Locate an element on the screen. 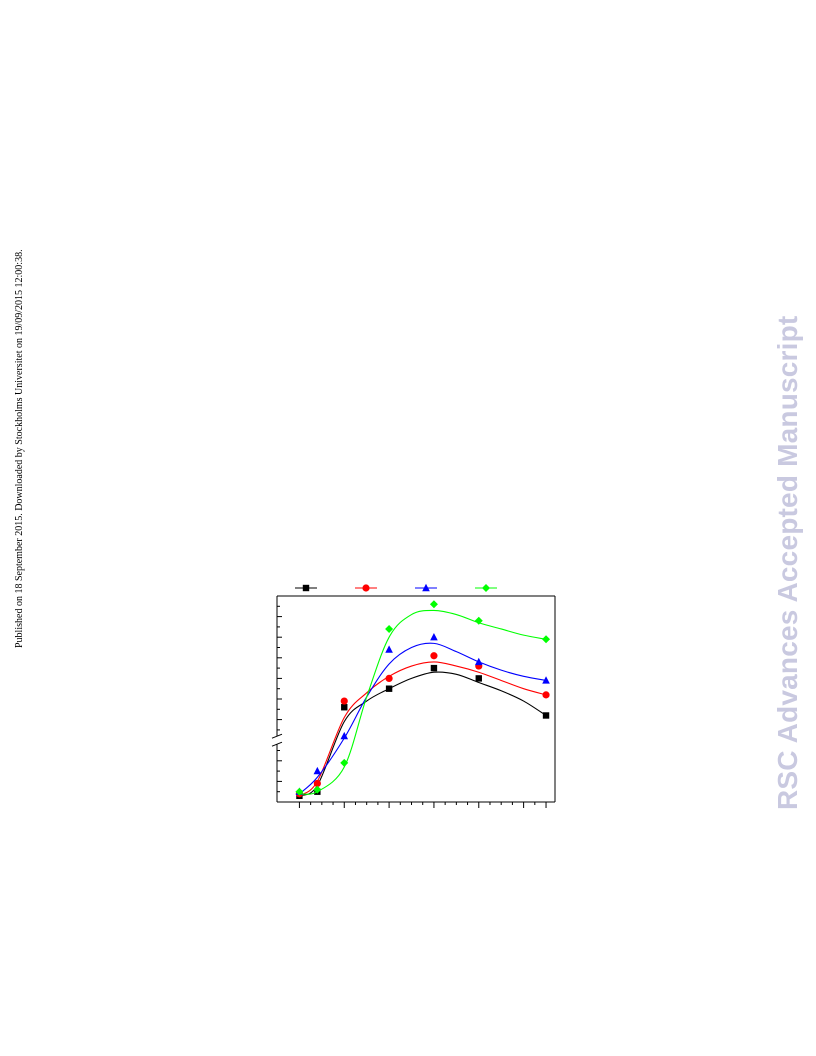 This screenshot has height=1056, width=816. chart-legend is located at coordinates (396, 587).